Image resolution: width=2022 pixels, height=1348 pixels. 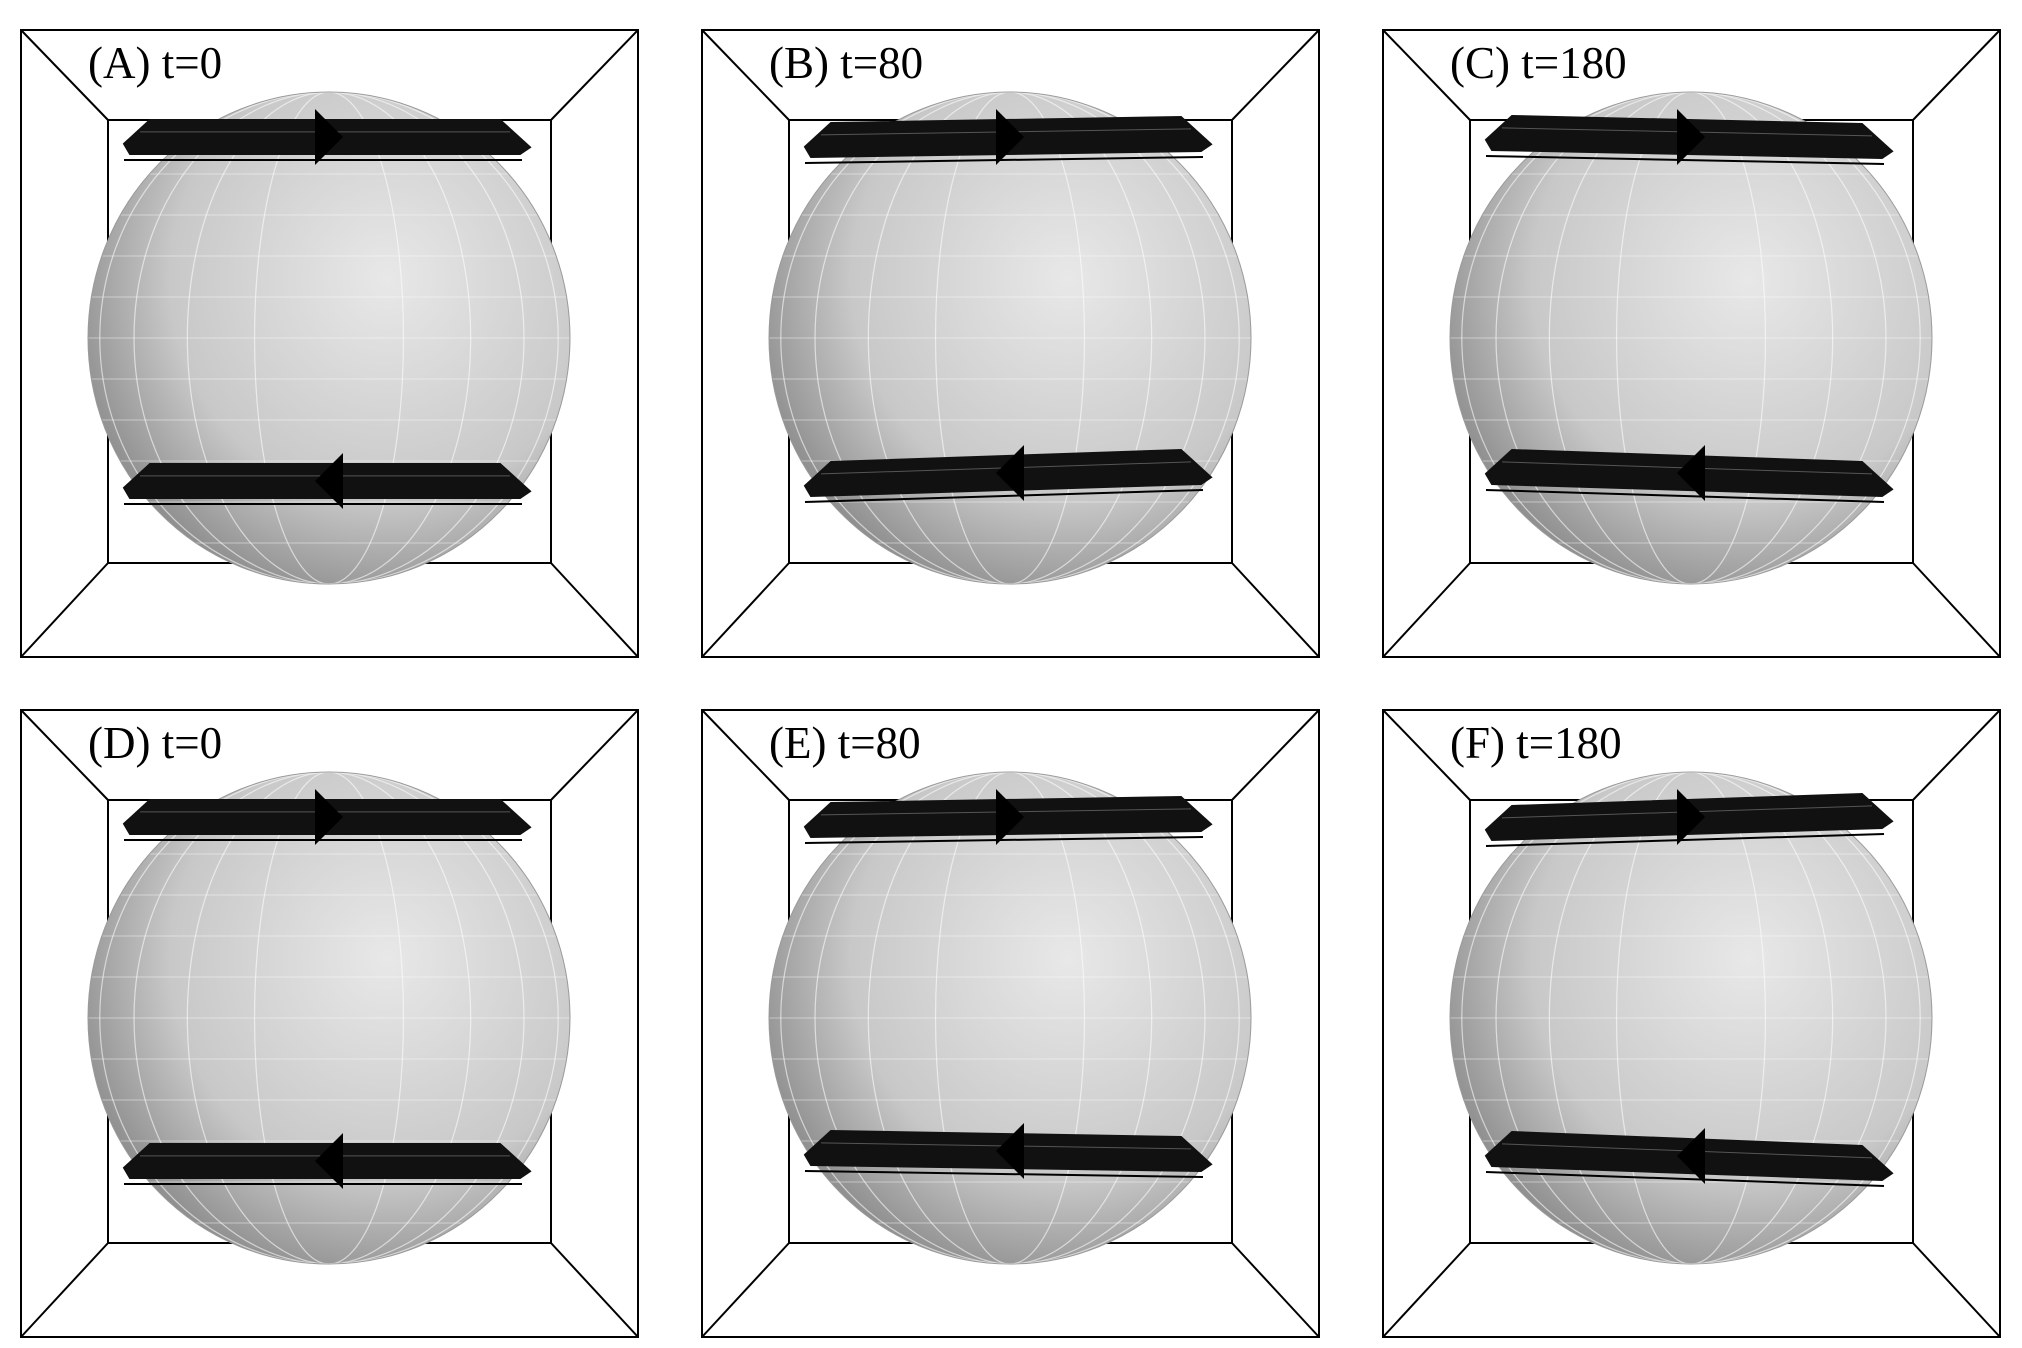 I want to click on panel-f: (F) t=180, so click(x=1691, y=1023).